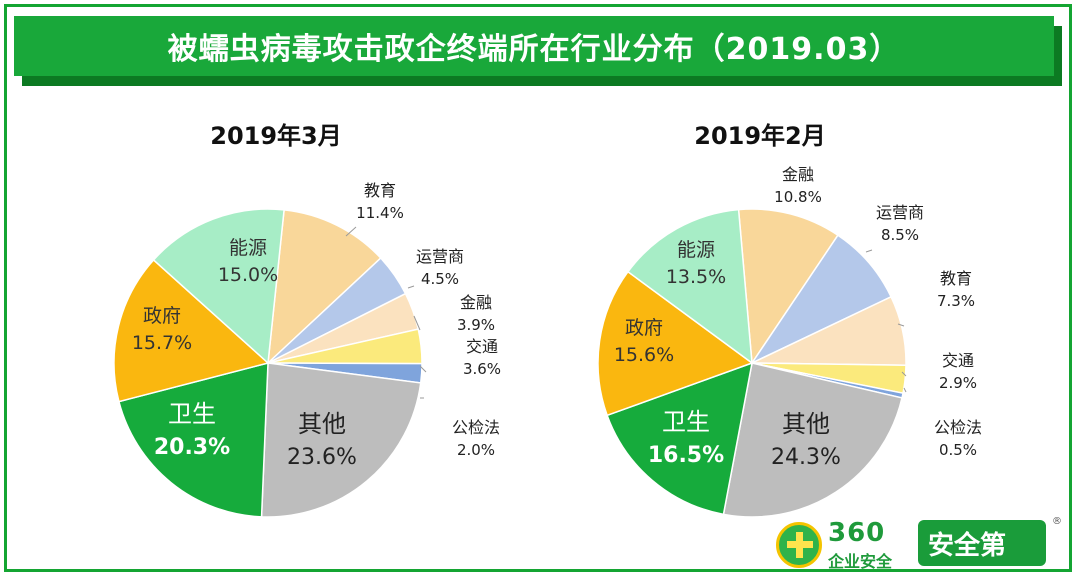 The height and width of the screenshot is (579, 1080). I want to click on slice-value-1-8: 13.5%, so click(696, 277).